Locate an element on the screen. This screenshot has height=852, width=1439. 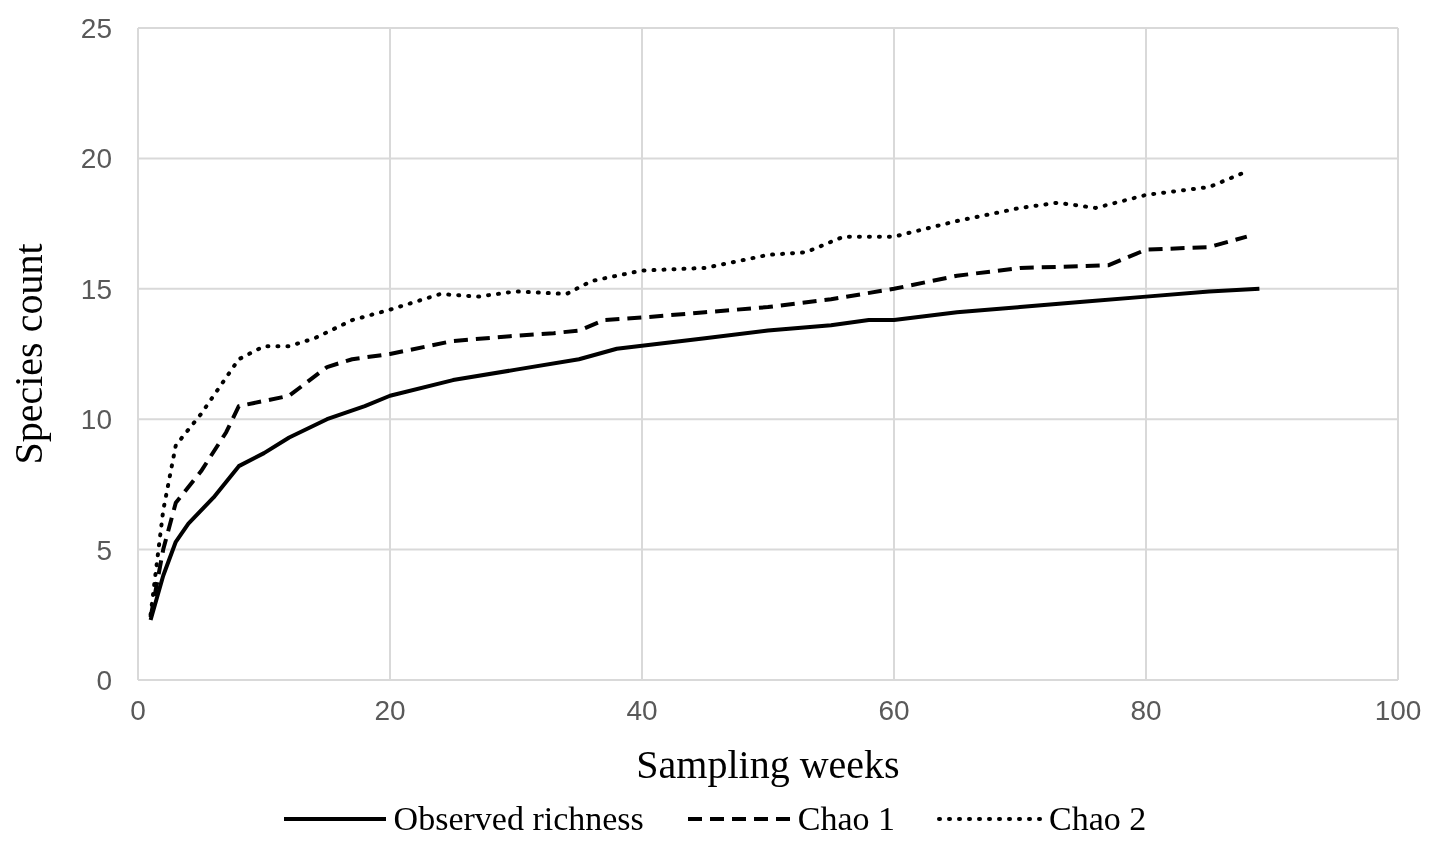
y-axis-title: Species count is located at coordinates (29, 354).